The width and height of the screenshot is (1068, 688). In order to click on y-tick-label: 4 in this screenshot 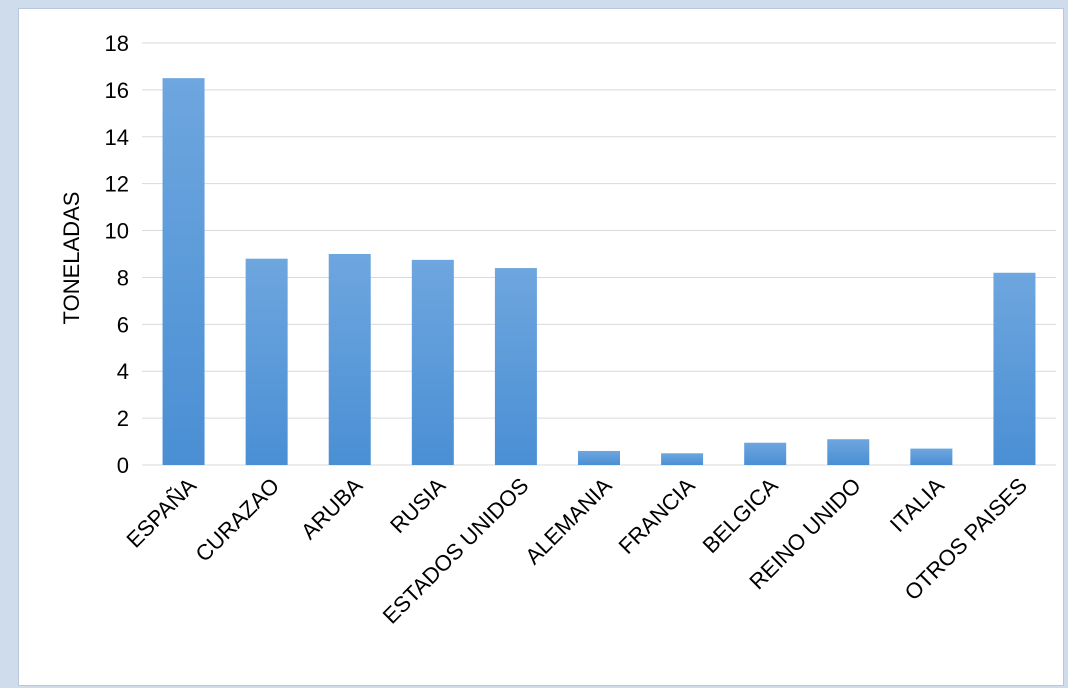, I will do `click(123, 371)`.